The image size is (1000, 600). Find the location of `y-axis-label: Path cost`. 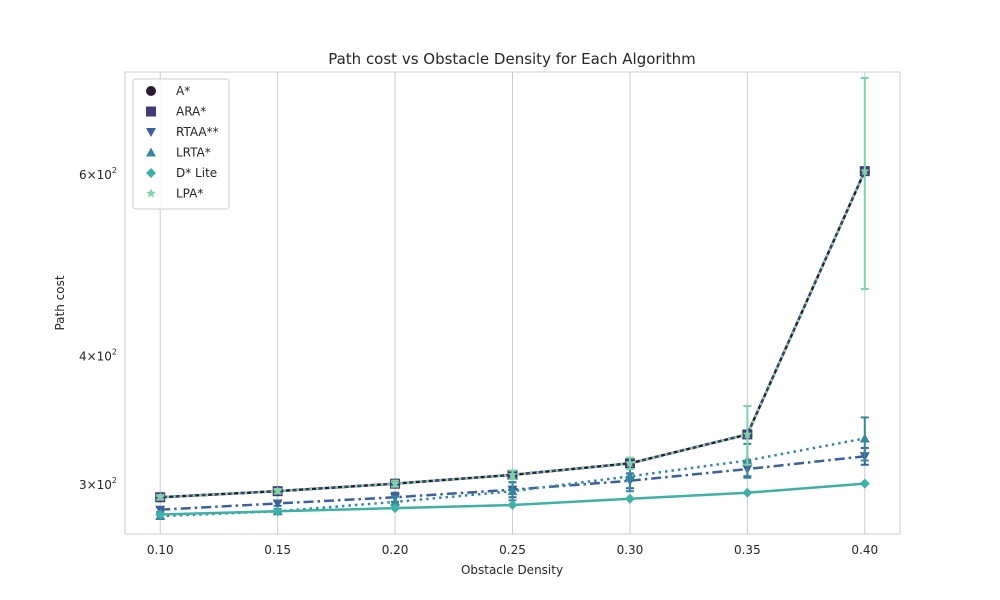

y-axis-label: Path cost is located at coordinates (60, 302).